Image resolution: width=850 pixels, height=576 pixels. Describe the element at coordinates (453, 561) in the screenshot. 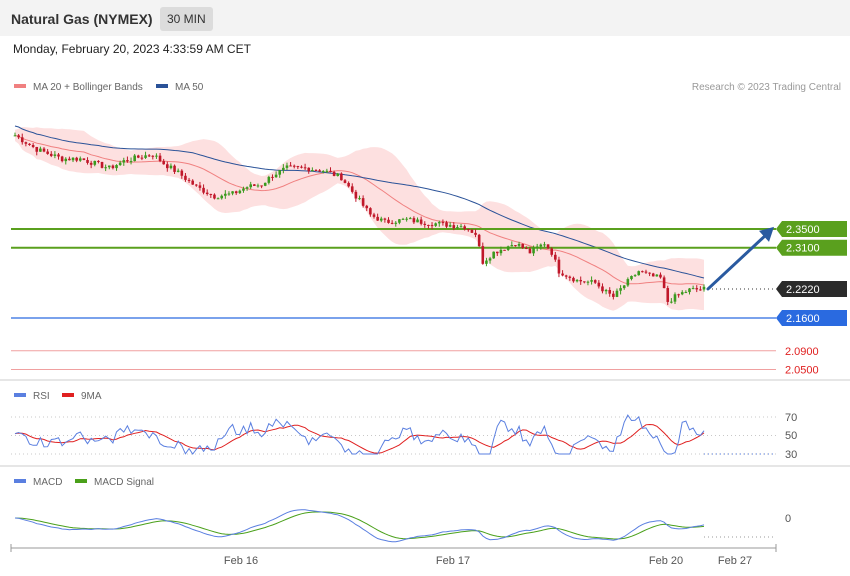

I see `x-label-feb17: Feb 17` at that location.